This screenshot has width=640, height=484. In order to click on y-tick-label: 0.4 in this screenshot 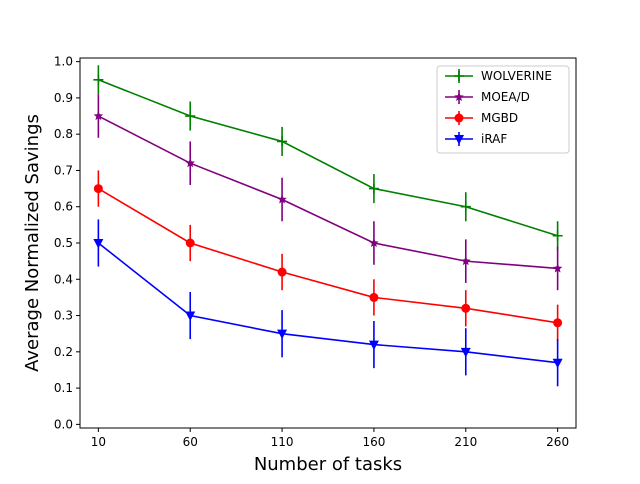, I will do `click(63, 279)`.